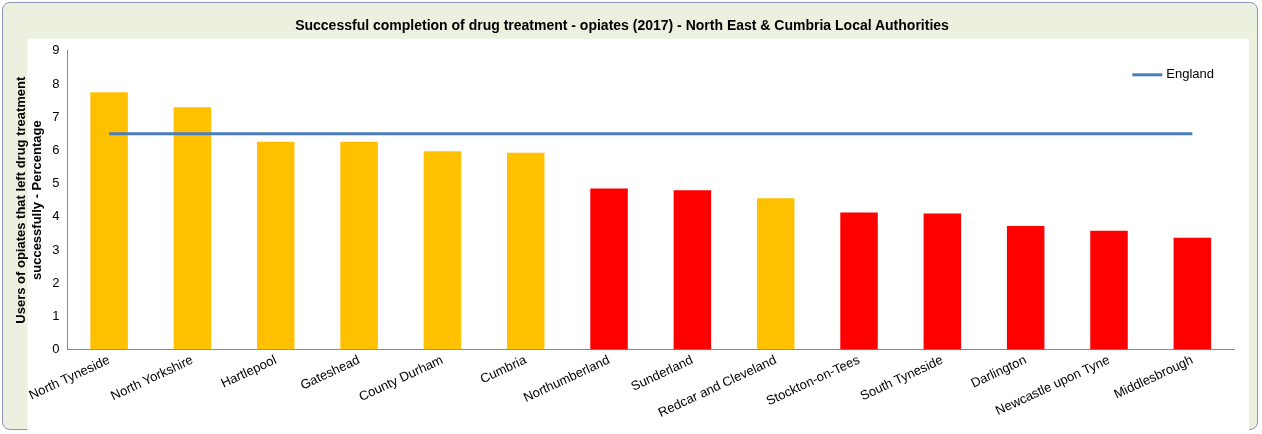 This screenshot has width=1262, height=434. What do you see at coordinates (622, 25) in the screenshot?
I see `chart-title: Successful completion of drug treatment - opiates (2017) - North East & Cumbria Local Authorities` at bounding box center [622, 25].